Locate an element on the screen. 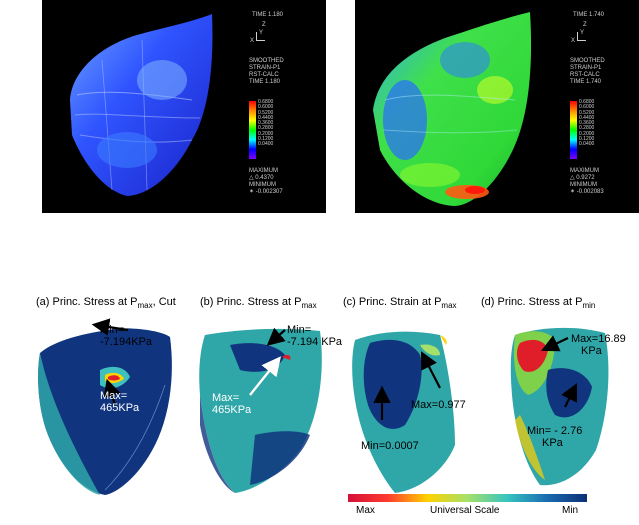  maximum-value: △ 0.9272 is located at coordinates (582, 178).